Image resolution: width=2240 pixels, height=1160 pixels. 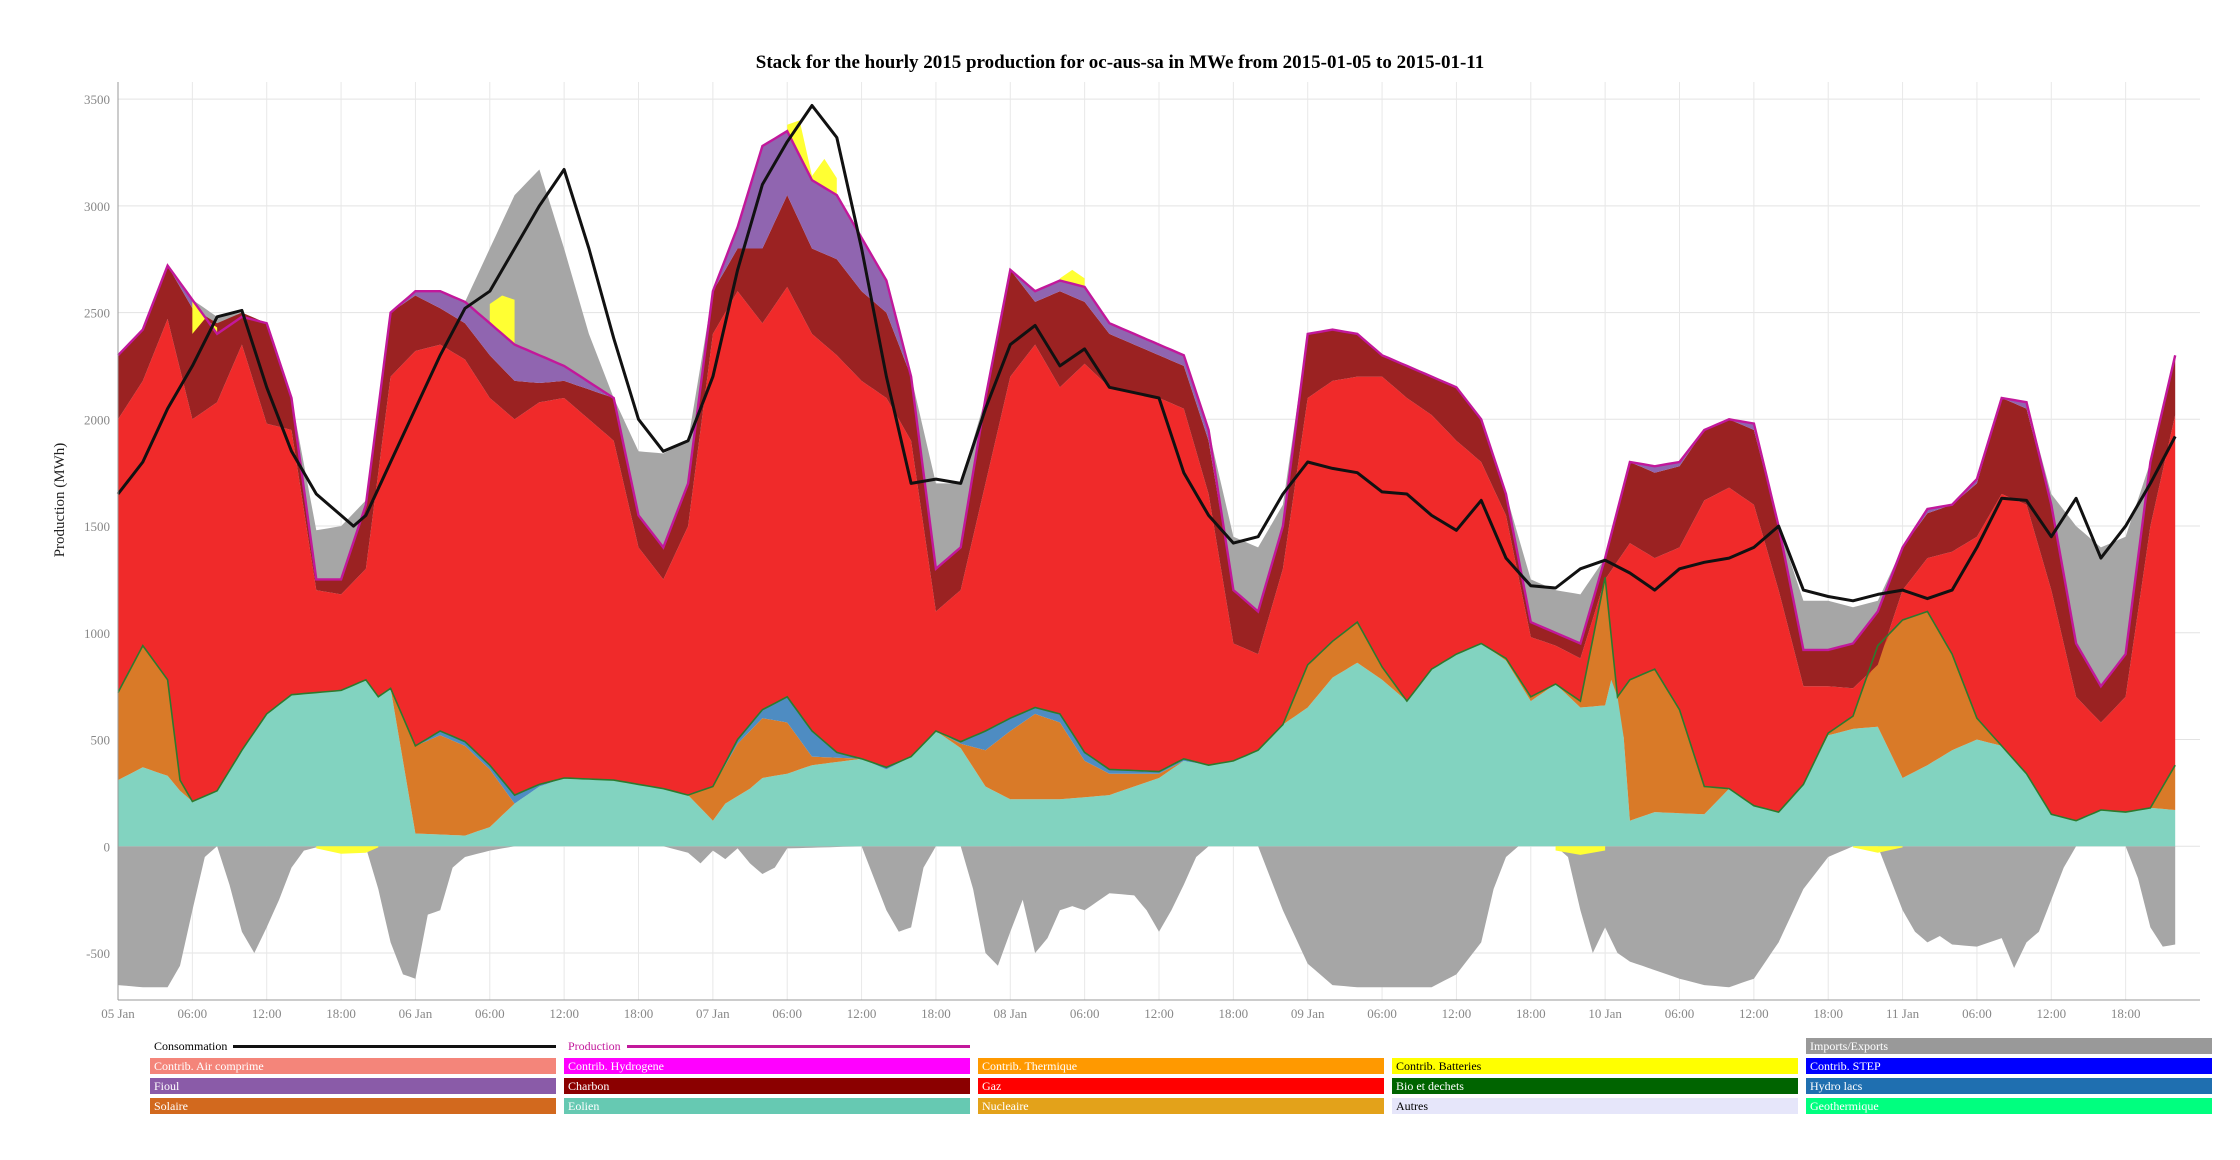 I want to click on legend-item: Contrib. STEP, so click(x=2009, y=1066).